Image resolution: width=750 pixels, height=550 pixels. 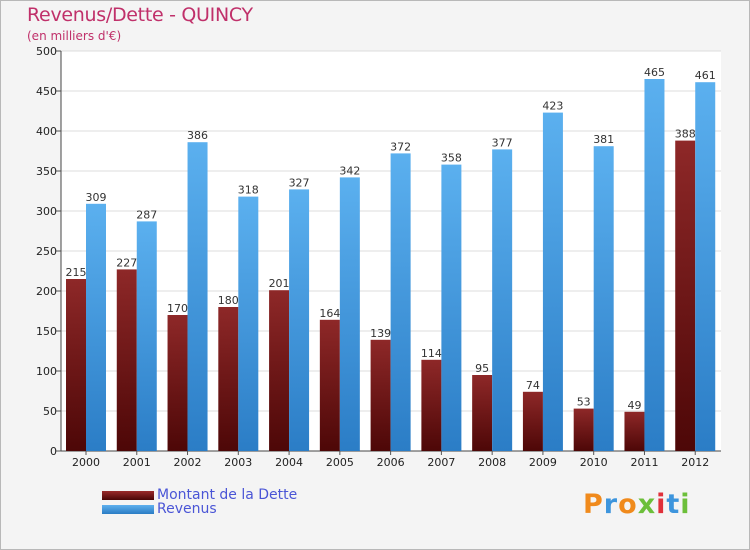 What do you see at coordinates (552, 106) in the screenshot?
I see `data-label-revenus: 423` at bounding box center [552, 106].